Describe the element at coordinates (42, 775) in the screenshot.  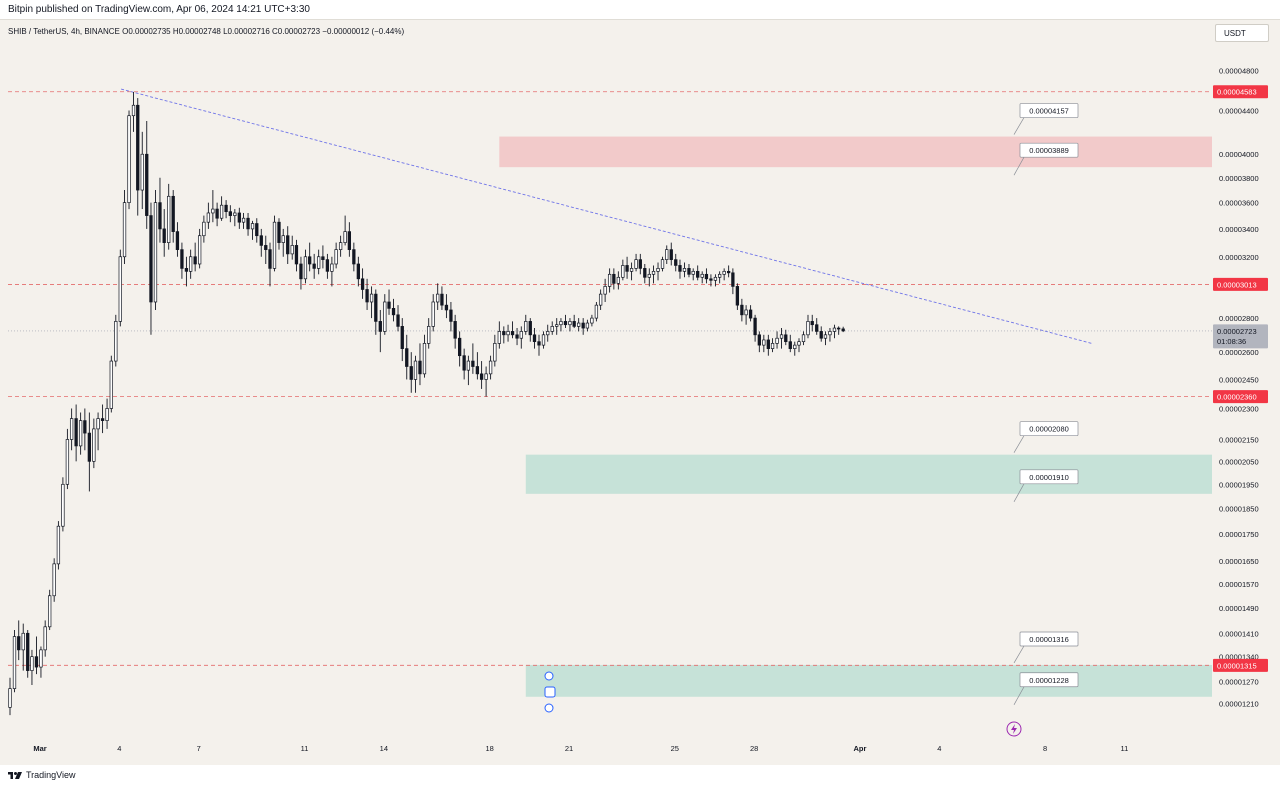
I see `tradingview-logo: TradingView` at that location.